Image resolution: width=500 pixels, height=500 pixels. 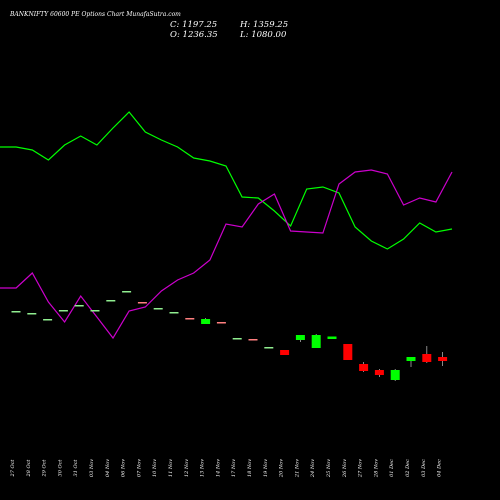 What do you see at coordinates (124, 468) in the screenshot?
I see `x-tick-label: 06 Nov` at bounding box center [124, 468].